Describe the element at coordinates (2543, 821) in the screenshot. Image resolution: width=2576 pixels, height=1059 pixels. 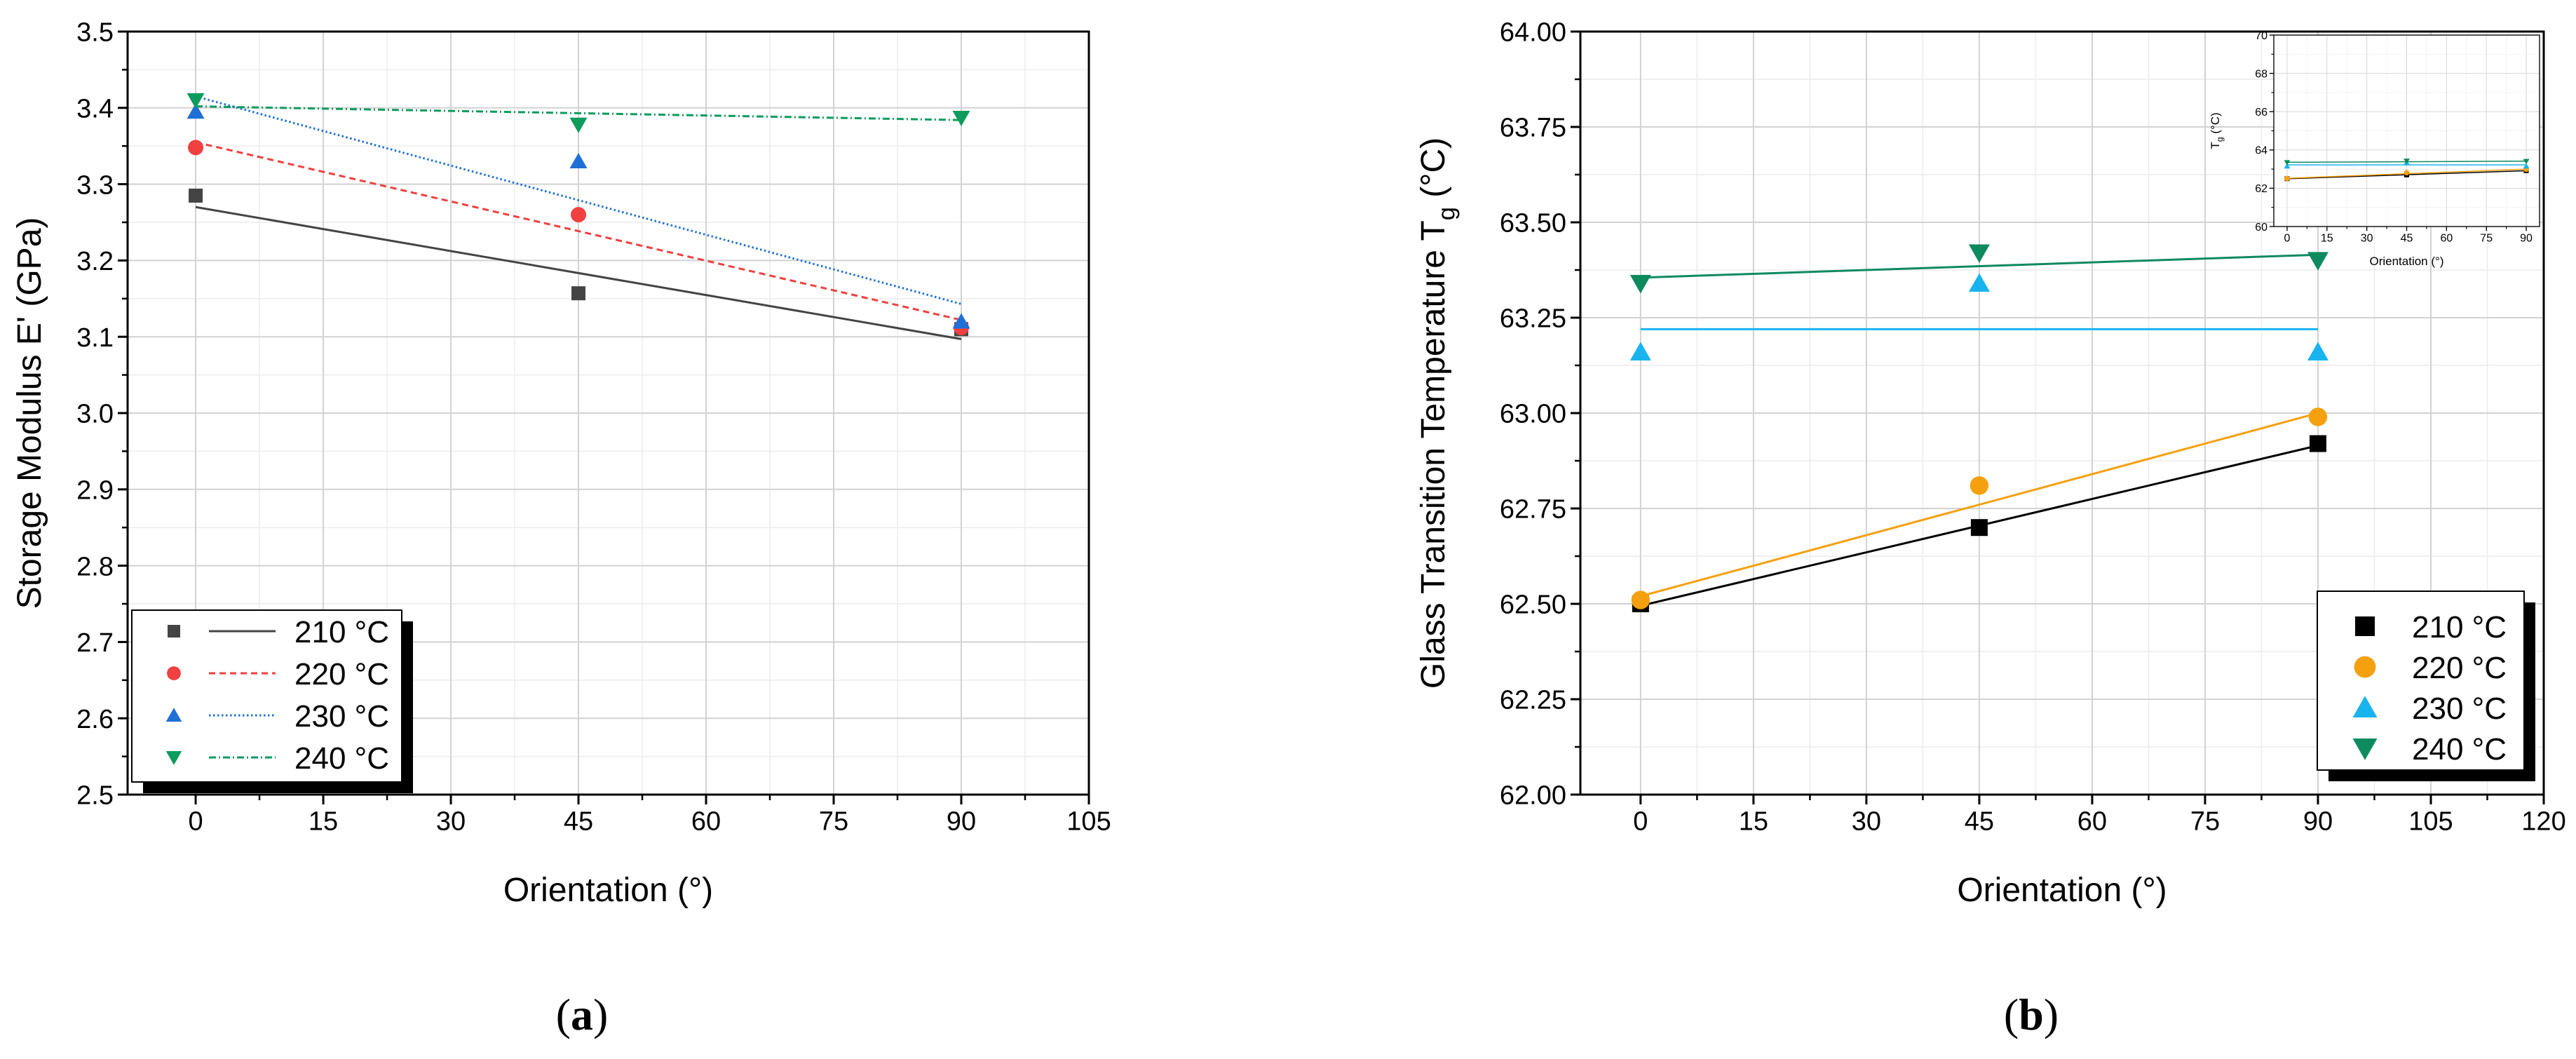
I see `x-tick-label: 120` at that location.